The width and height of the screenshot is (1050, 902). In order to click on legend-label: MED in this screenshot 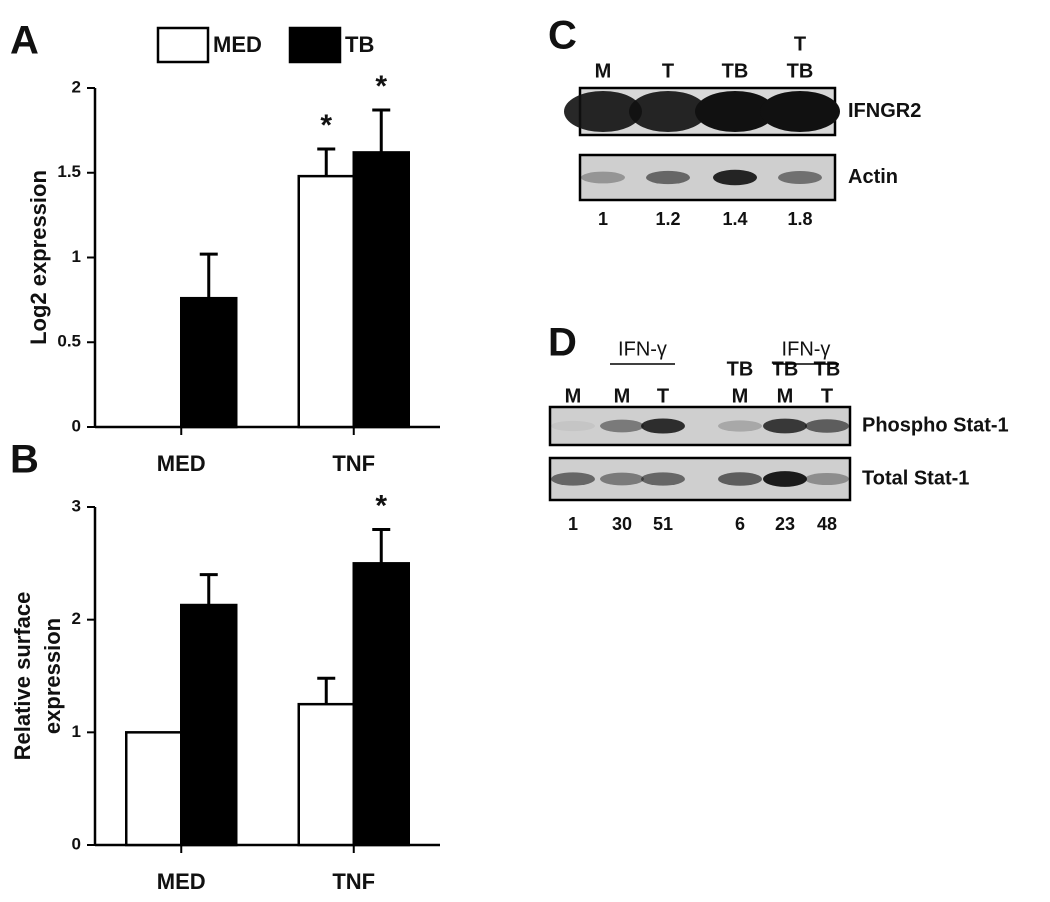, I will do `click(237, 44)`.